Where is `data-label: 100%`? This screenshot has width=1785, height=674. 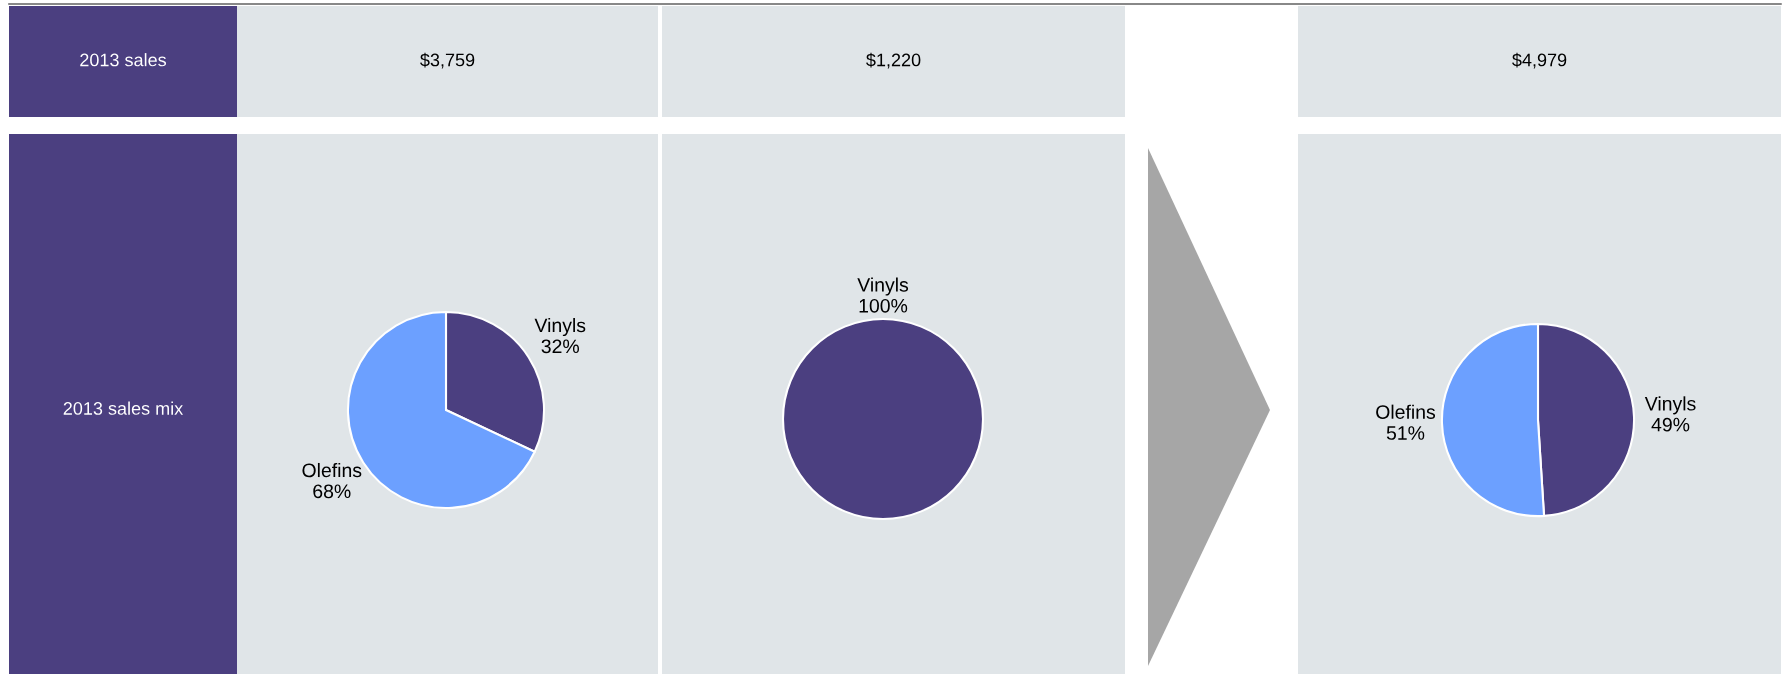
data-label: 100% is located at coordinates (883, 305).